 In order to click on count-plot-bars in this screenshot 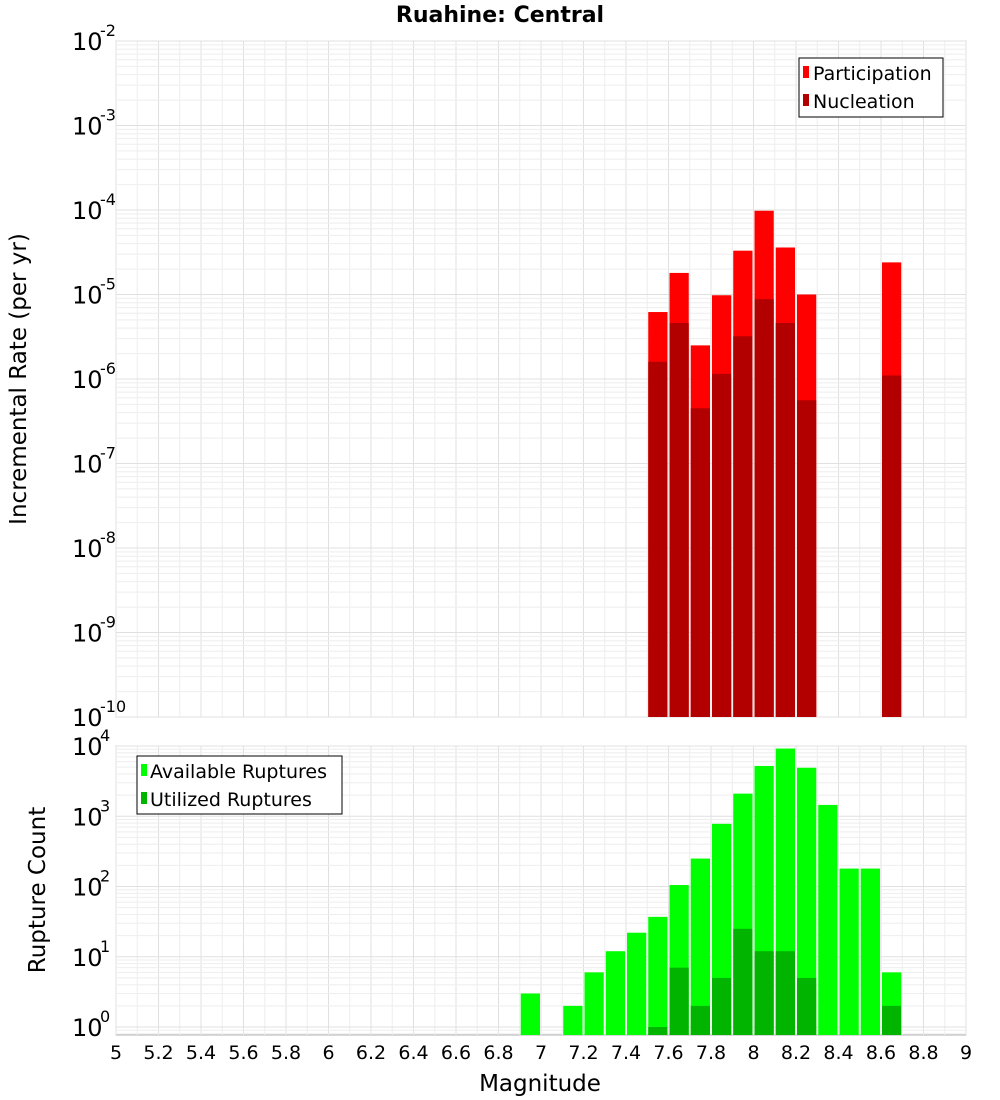, I will do `click(711, 891)`.